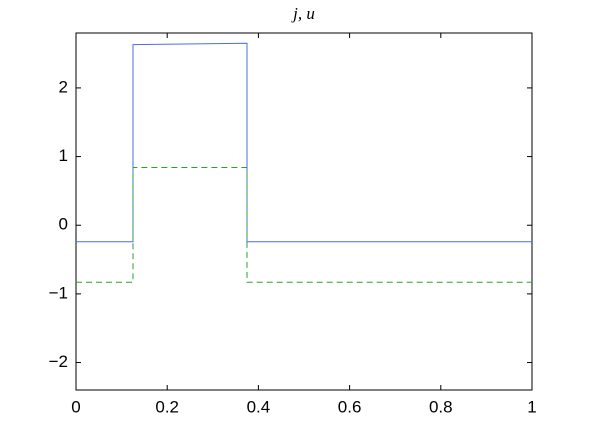 The height and width of the screenshot is (441, 589). What do you see at coordinates (58, 361) in the screenshot?
I see `y-tick-label: −2` at bounding box center [58, 361].